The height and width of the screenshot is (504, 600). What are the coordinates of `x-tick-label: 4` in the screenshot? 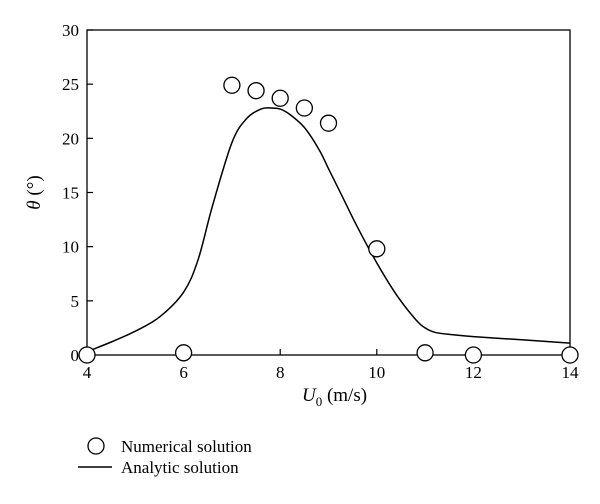 It's located at (87, 372).